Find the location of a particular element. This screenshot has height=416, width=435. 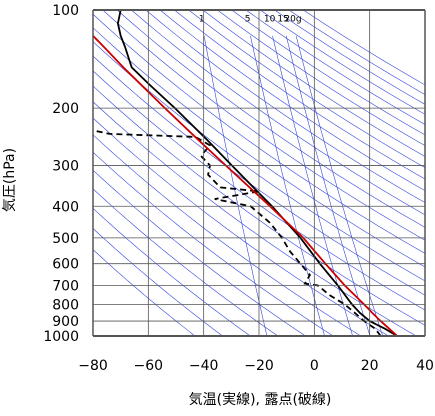

y-tick-label: 300 is located at coordinates (65, 167).